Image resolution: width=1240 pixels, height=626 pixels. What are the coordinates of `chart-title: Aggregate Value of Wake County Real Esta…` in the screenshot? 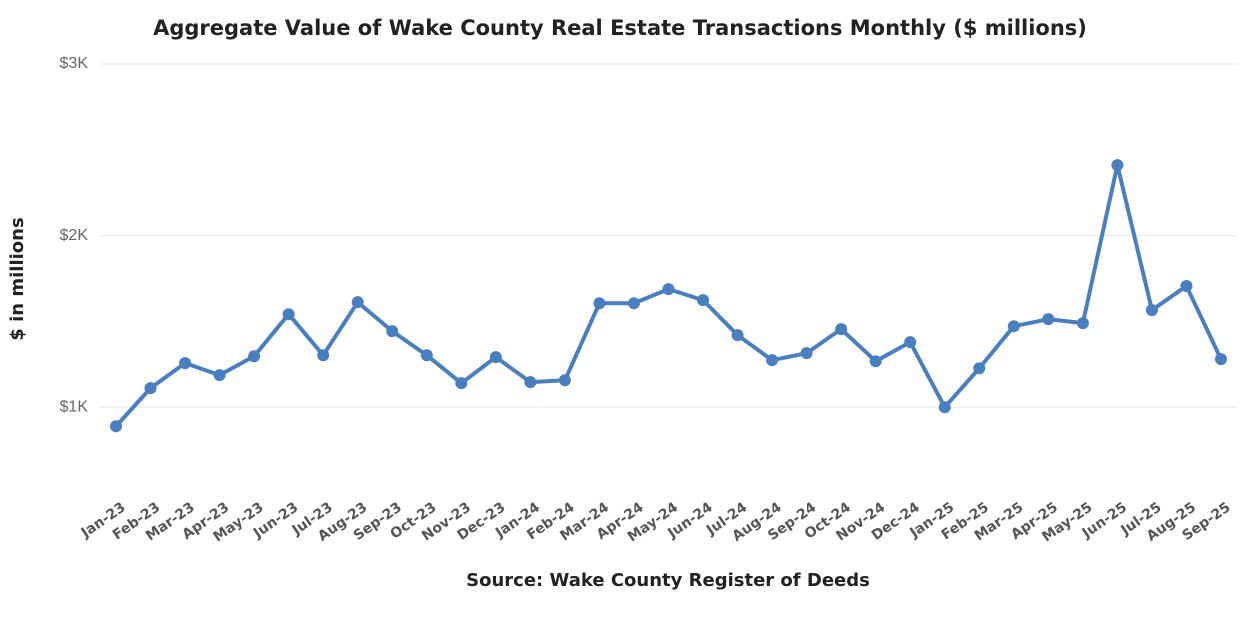 It's located at (620, 28).